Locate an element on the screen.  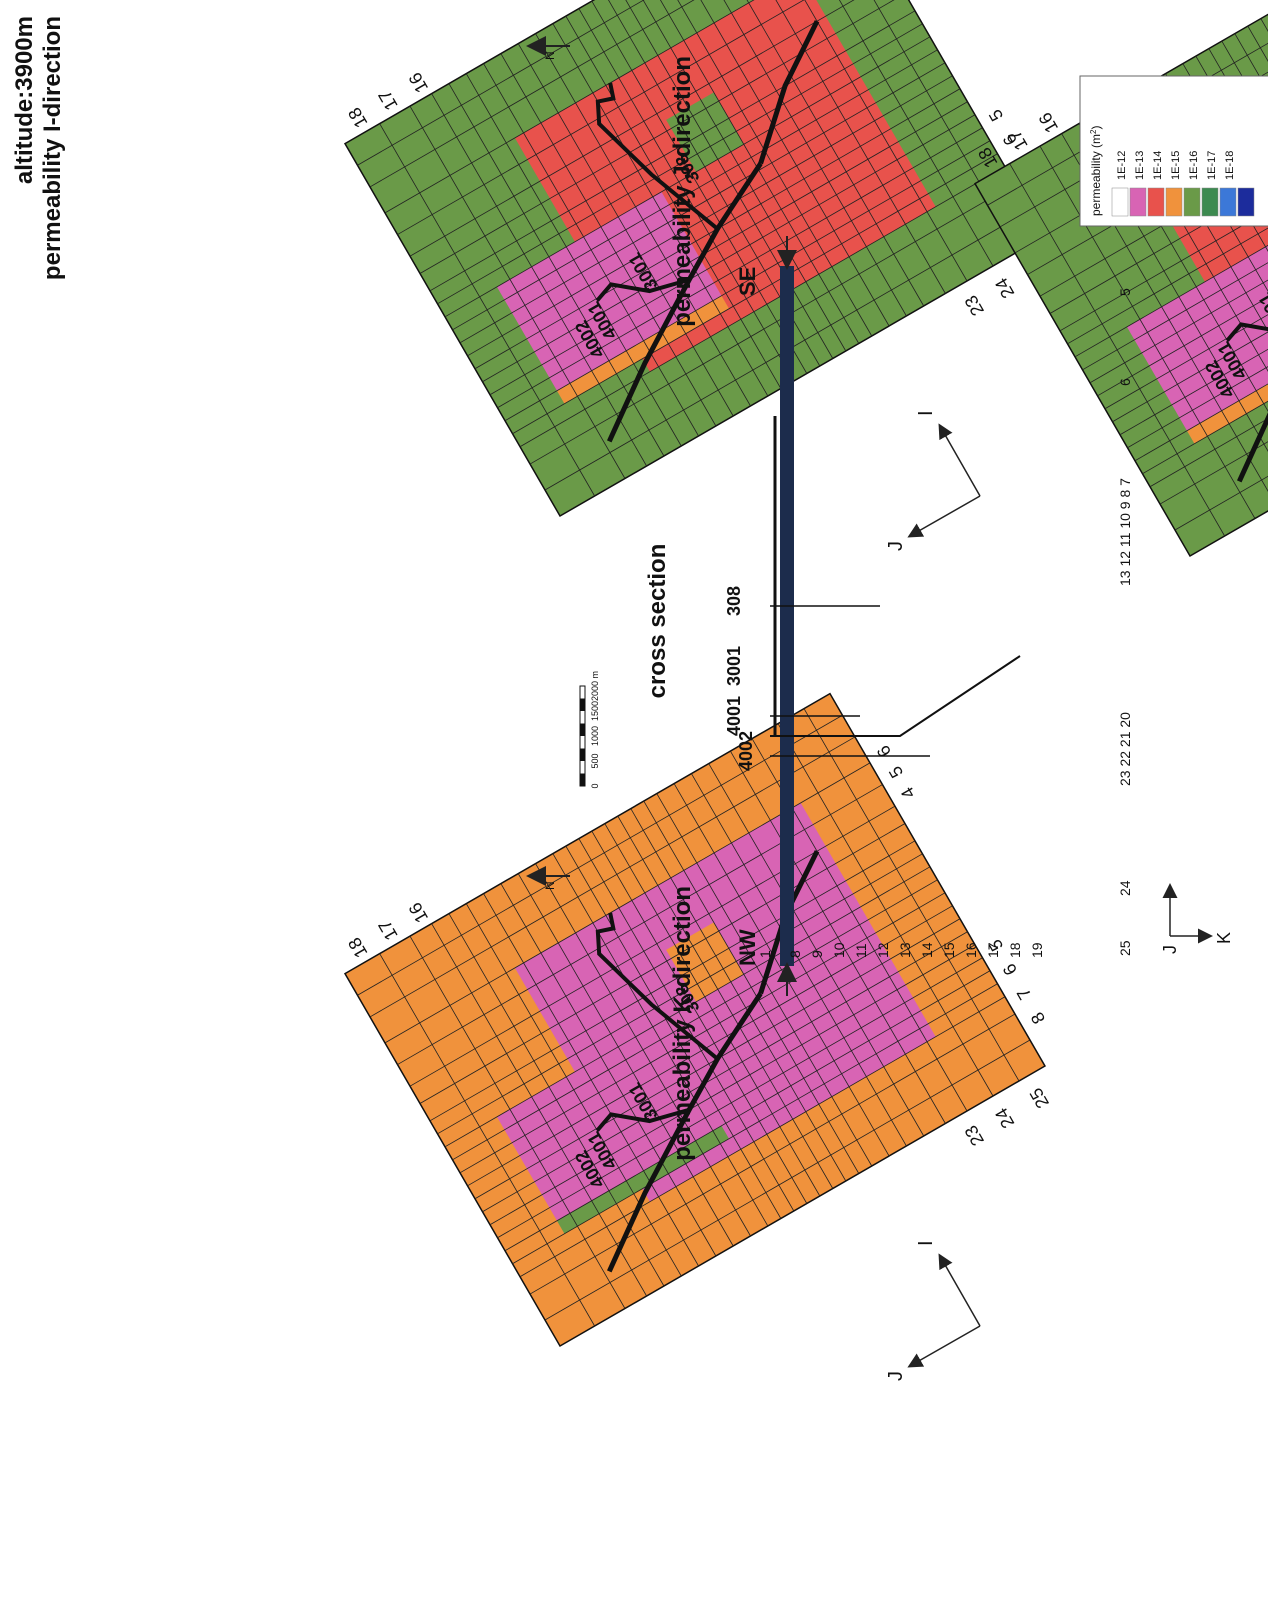
column-label: 25 is located at coordinates (1125, 948).